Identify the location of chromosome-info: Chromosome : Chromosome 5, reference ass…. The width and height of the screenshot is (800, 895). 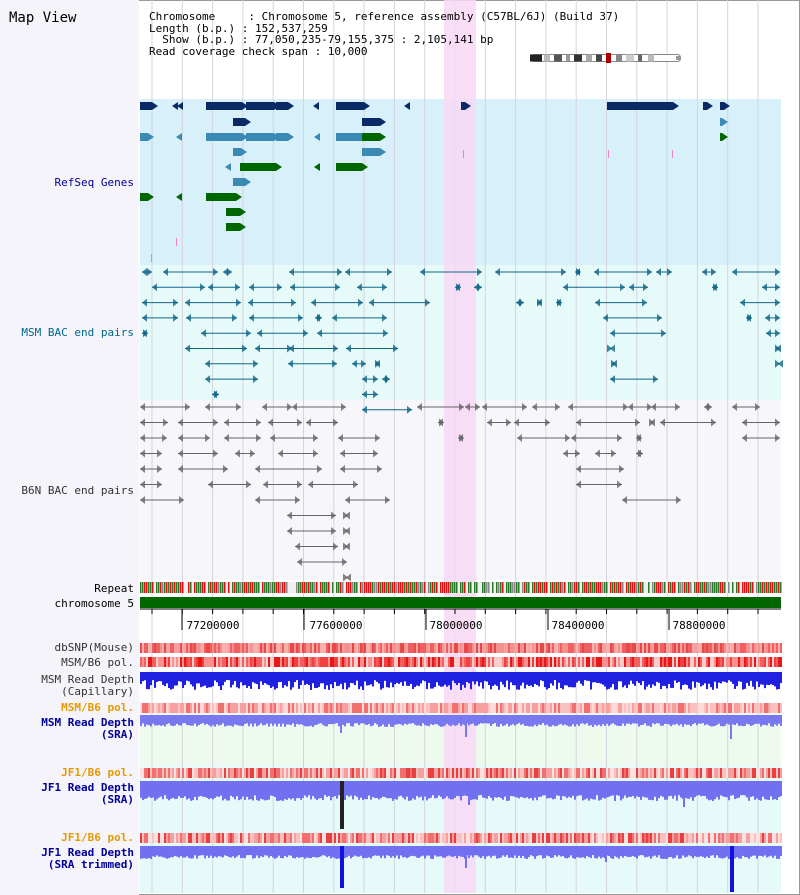
(384, 34).